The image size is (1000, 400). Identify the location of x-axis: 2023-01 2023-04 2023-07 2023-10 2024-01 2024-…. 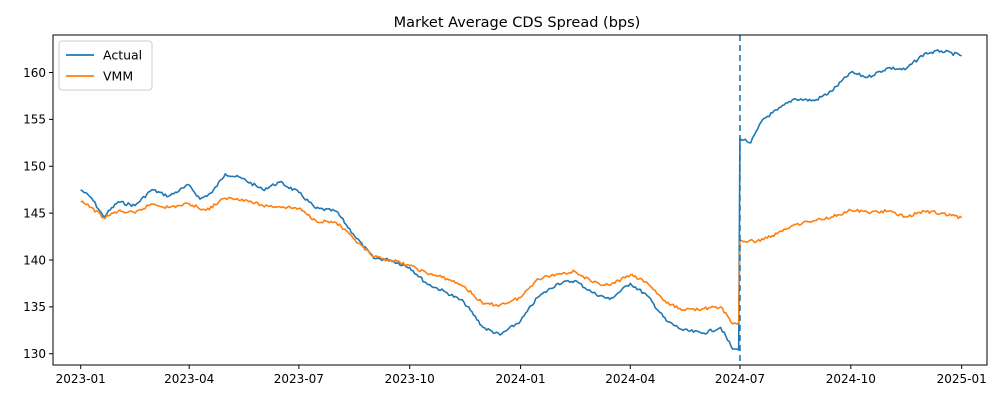
(521, 375).